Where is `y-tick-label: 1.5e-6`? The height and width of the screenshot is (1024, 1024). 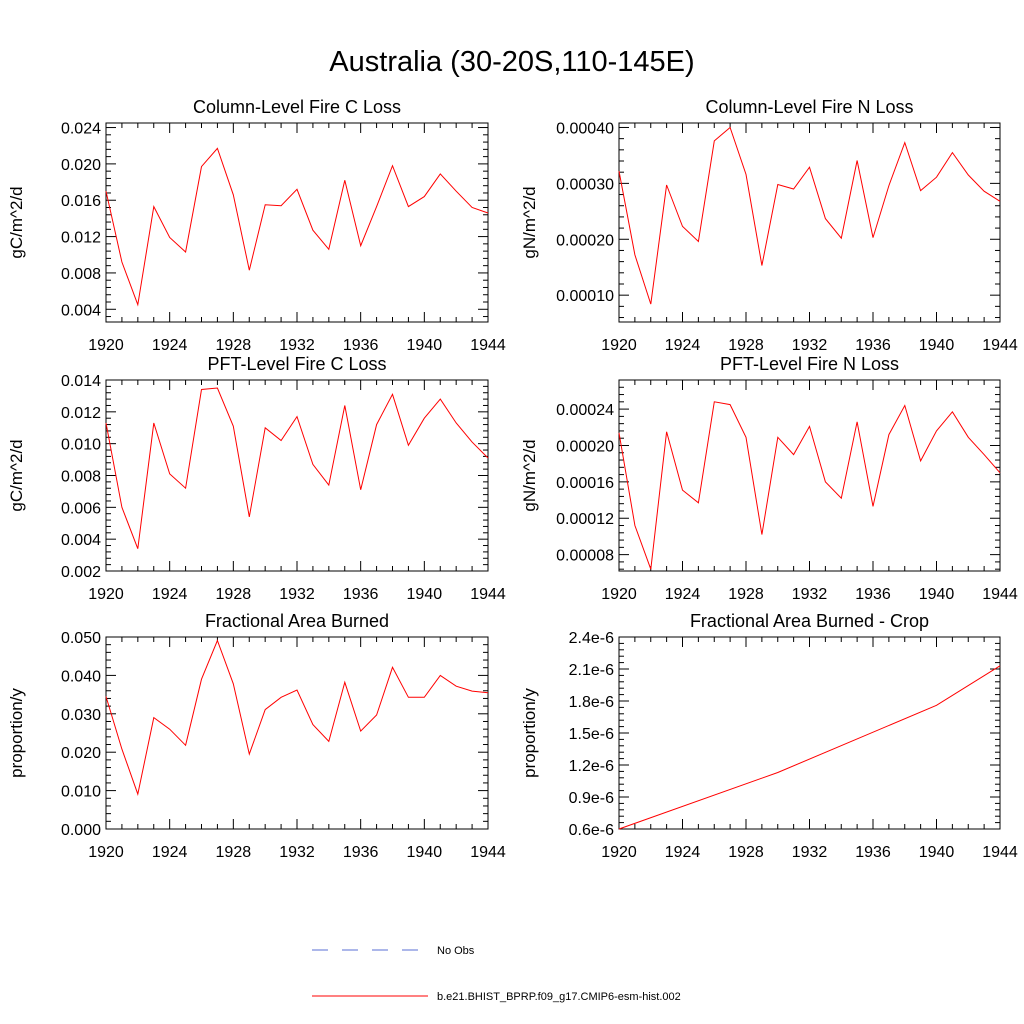
y-tick-label: 1.5e-6 is located at coordinates (591, 734).